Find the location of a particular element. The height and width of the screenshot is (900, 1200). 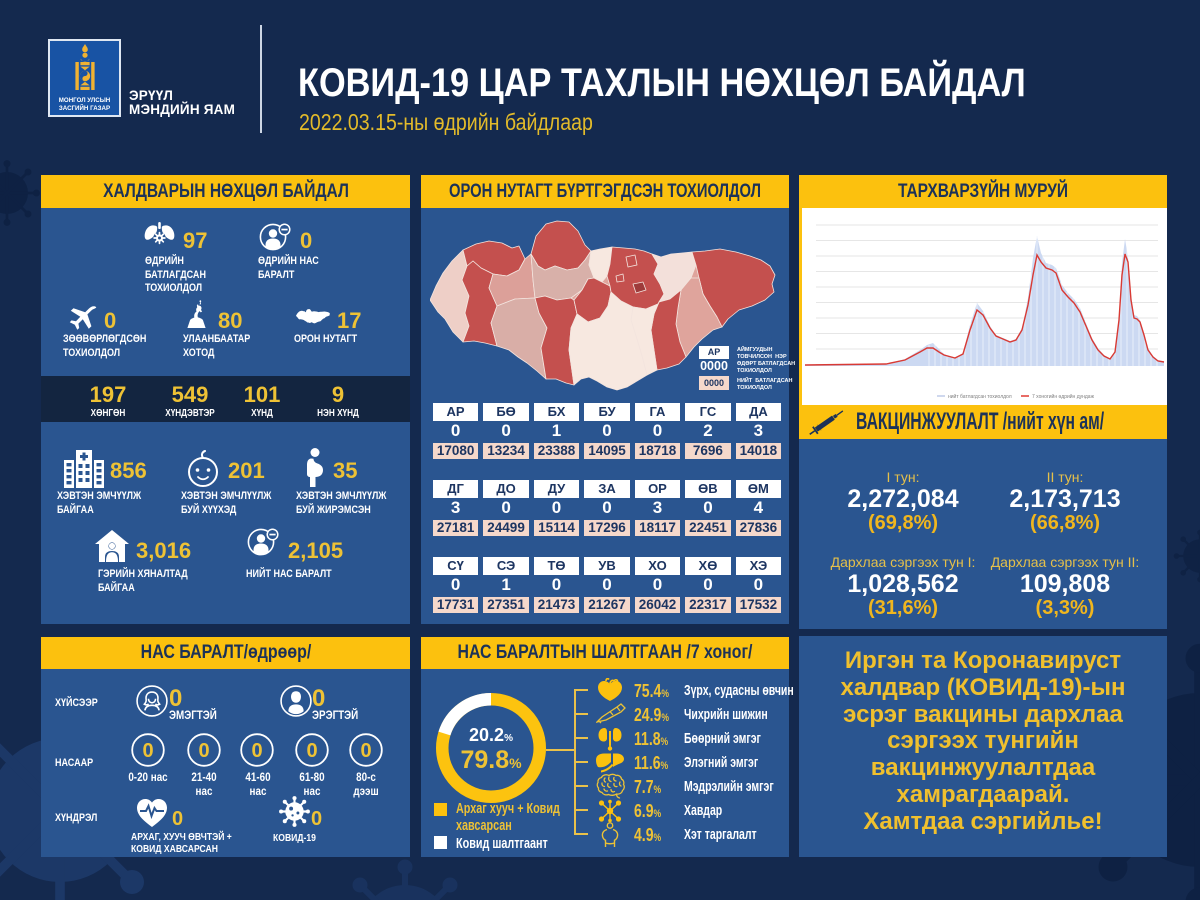

svg-text: 7 хоногийн өдрийн дундаж is located at coordinates (1063, 396).